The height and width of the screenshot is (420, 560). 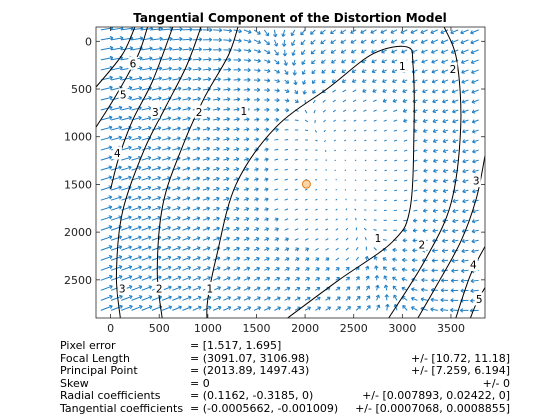 I want to click on x-tick-label: 3000, so click(x=402, y=328).